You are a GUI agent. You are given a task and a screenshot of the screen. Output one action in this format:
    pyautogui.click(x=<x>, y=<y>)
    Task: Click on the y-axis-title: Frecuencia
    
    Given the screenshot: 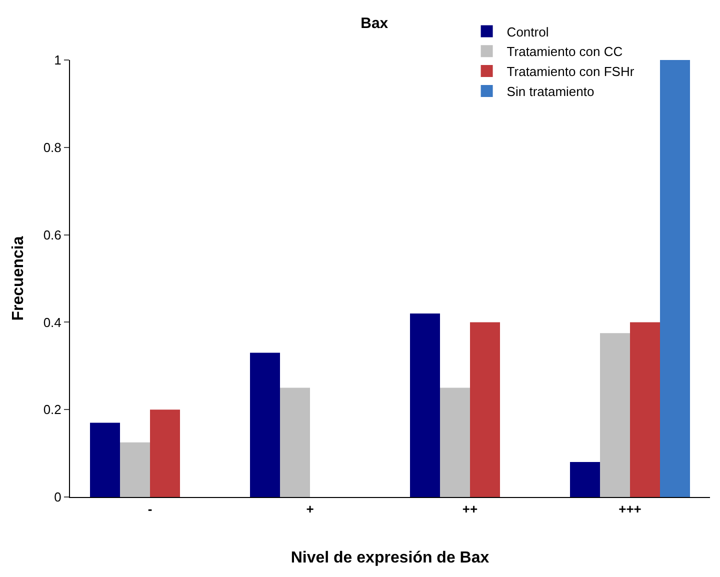 What is the action you would take?
    pyautogui.click(x=19, y=278)
    